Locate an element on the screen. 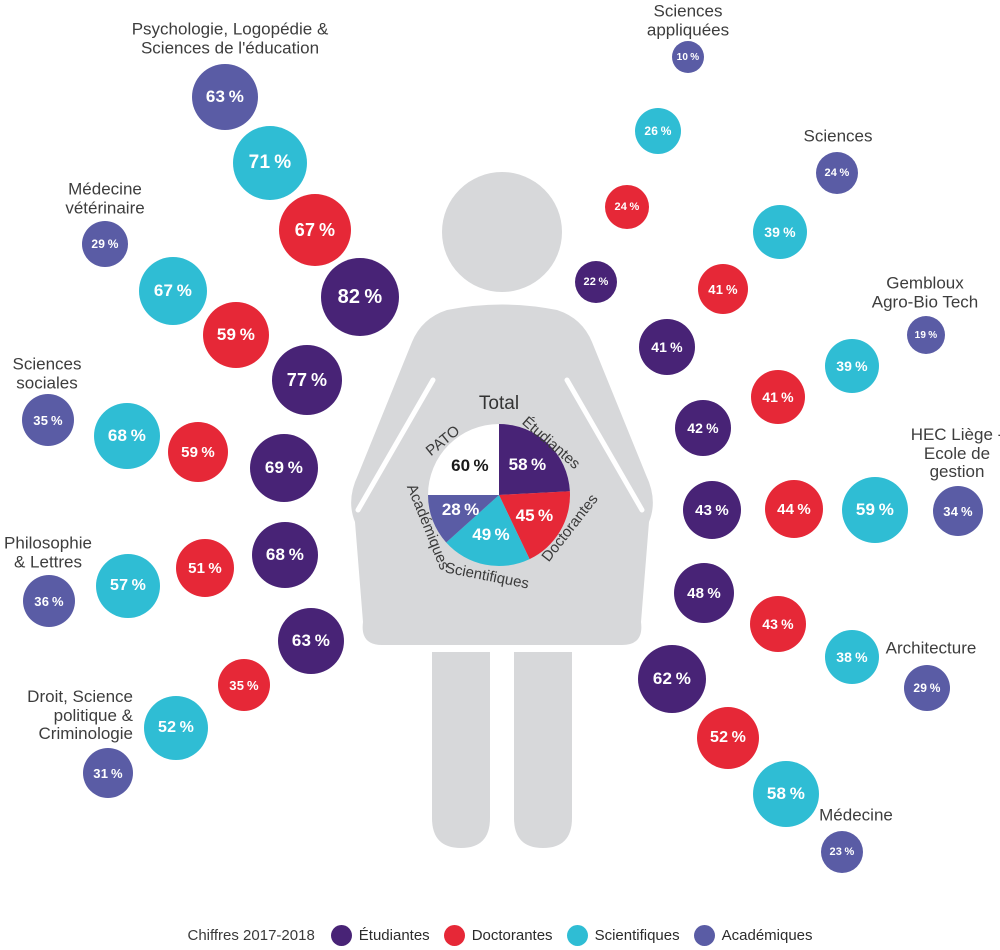 The height and width of the screenshot is (950, 1000). bubble-medecine-veterinaire-academiques: 29 % is located at coordinates (105, 244).